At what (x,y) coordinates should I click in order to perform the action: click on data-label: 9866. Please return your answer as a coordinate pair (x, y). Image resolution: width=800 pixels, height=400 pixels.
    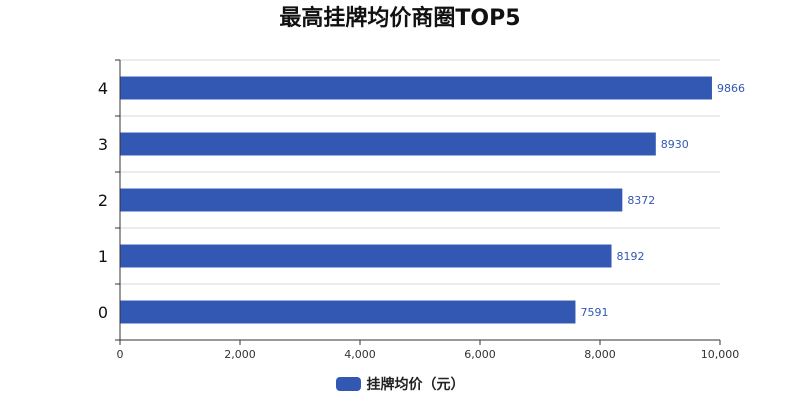
    Looking at the image, I should click on (731, 88).